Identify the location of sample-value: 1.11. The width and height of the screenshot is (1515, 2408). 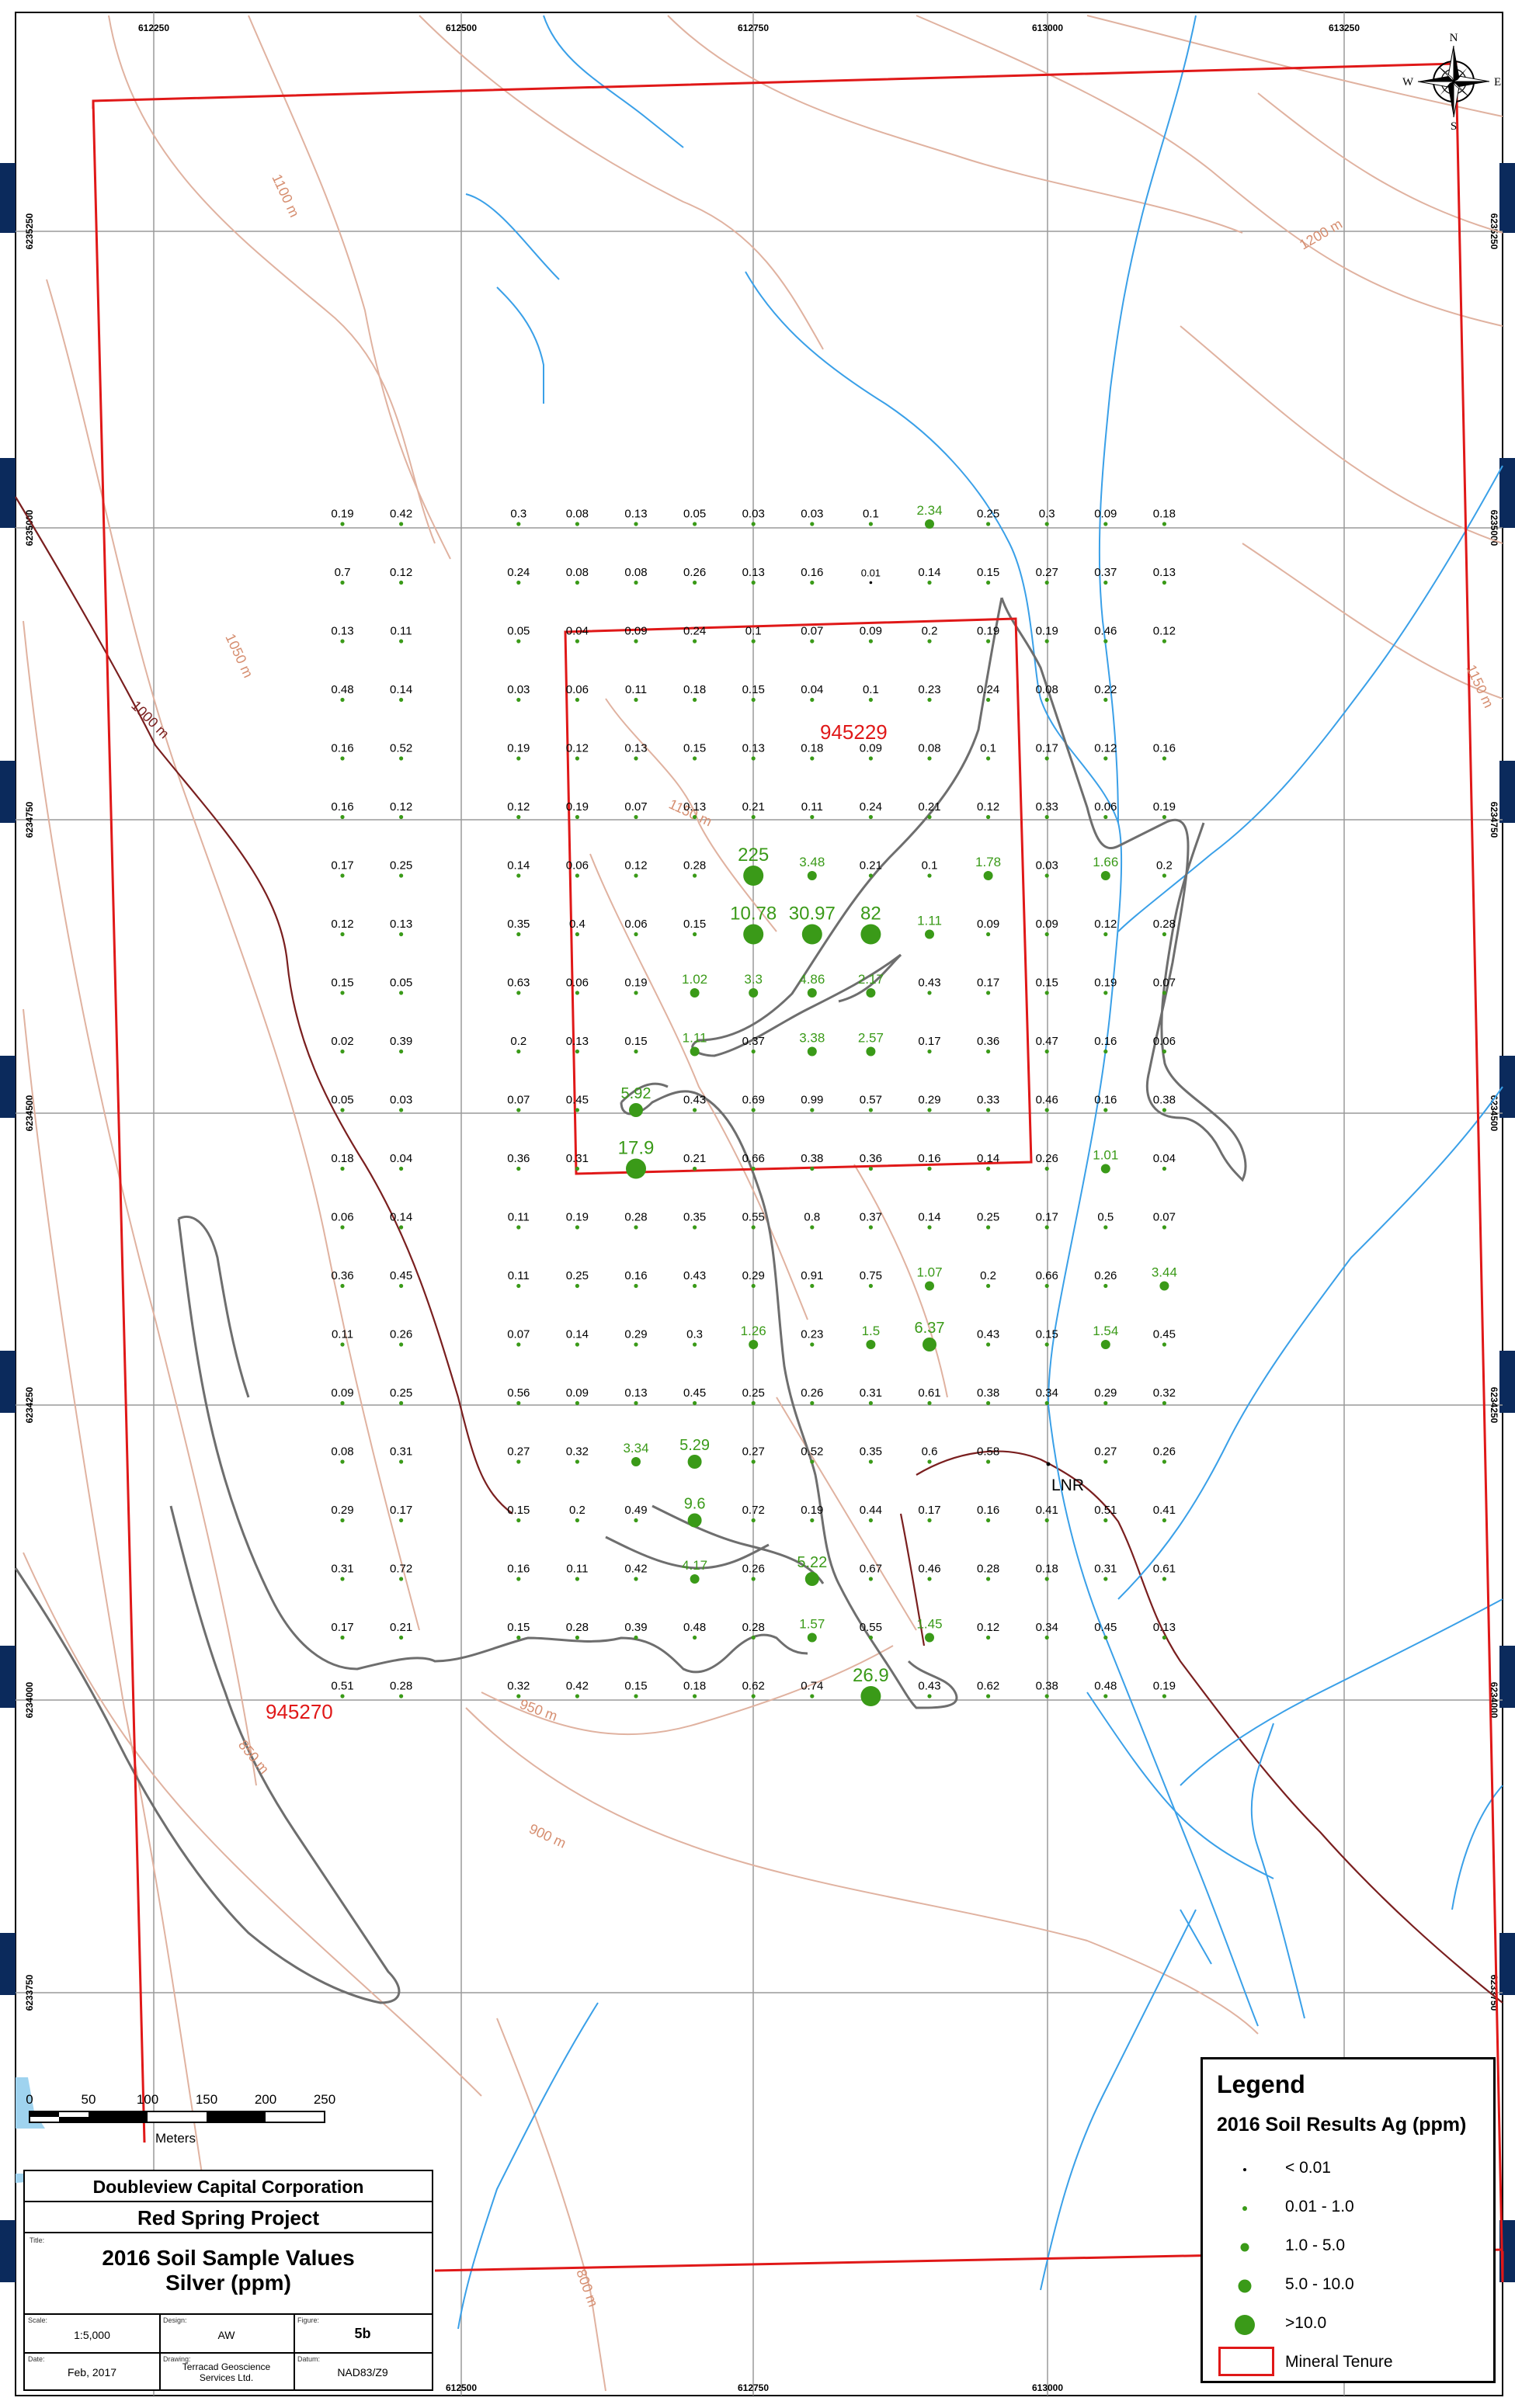
(930, 921).